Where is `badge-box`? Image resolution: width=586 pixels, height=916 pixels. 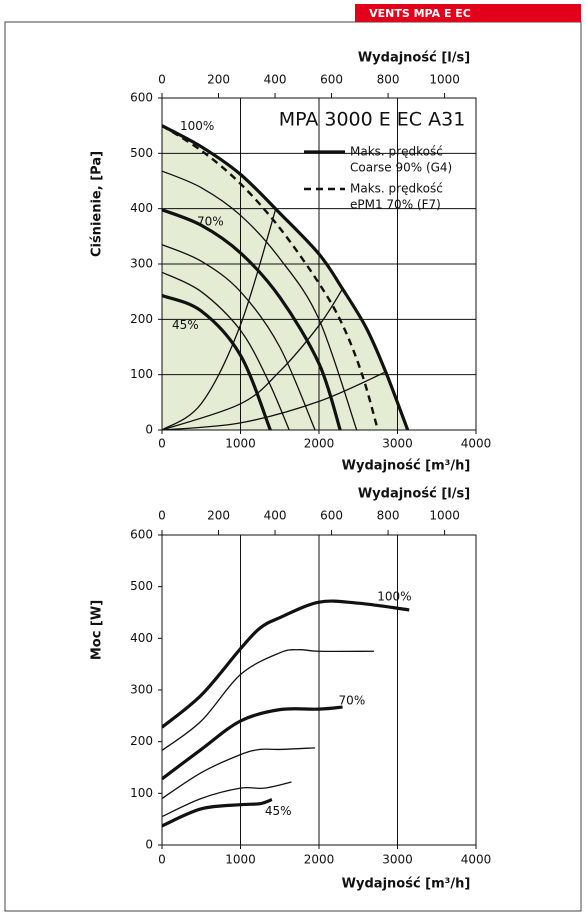 badge-box is located at coordinates (468, 13).